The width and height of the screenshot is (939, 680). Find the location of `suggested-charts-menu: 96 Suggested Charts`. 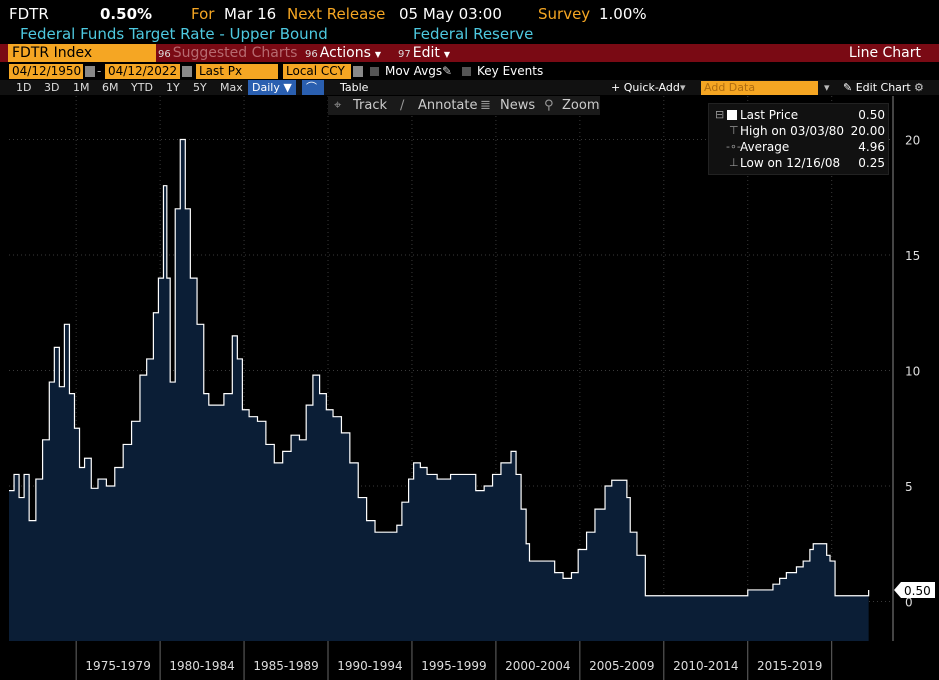

suggested-charts-menu: 96 Suggested Charts is located at coordinates (227, 53).